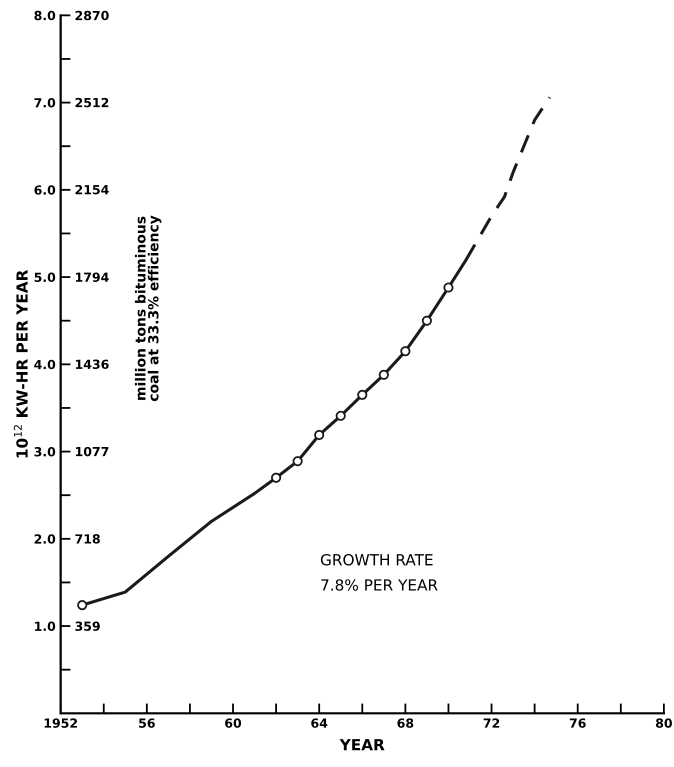 This screenshot has width=674, height=767. Describe the element at coordinates (87, 626) in the screenshot. I see `y2-tick-label: 359` at that location.